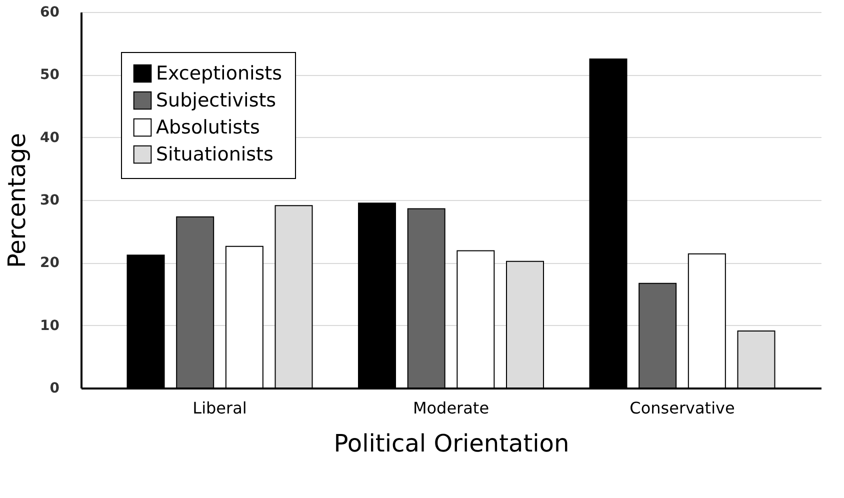 This screenshot has width=844, height=498. Describe the element at coordinates (216, 101) in the screenshot. I see `legend-label: Subjectivists` at that location.